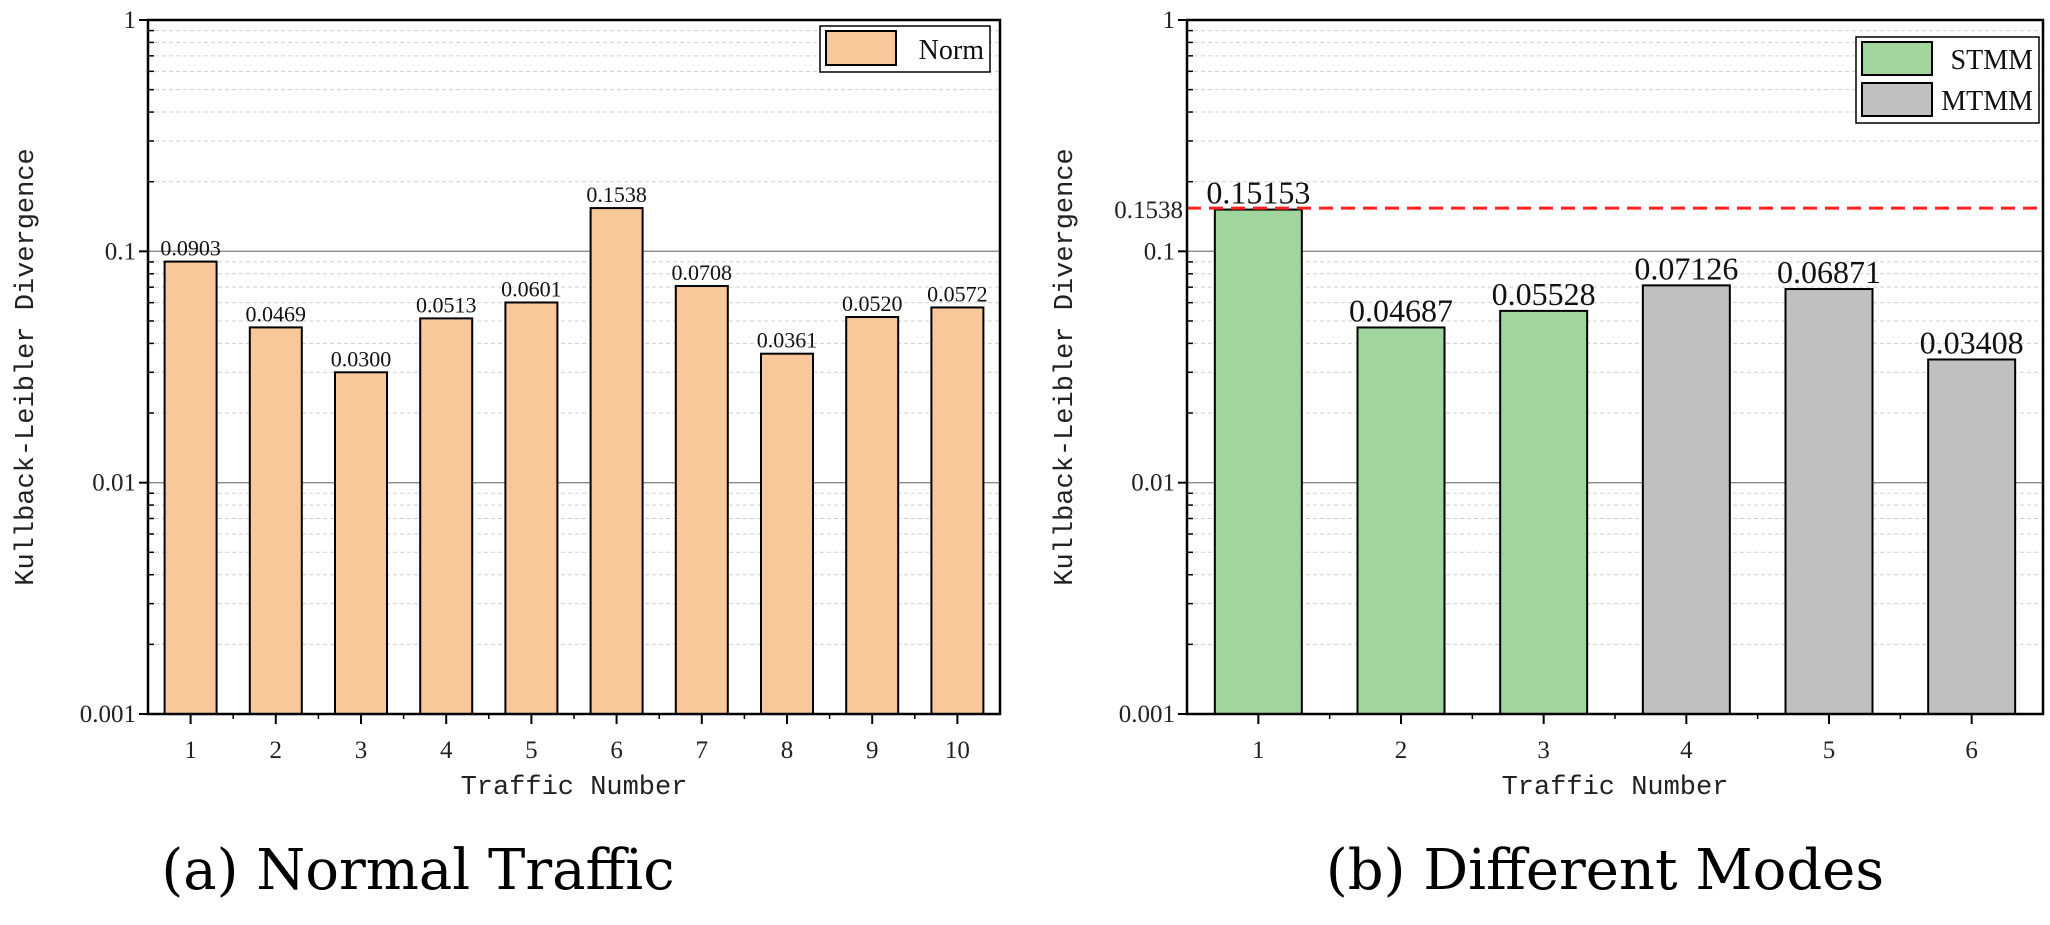 The height and width of the screenshot is (925, 2050). Describe the element at coordinates (952, 50) in the screenshot. I see `legend-label: Norm` at that location.